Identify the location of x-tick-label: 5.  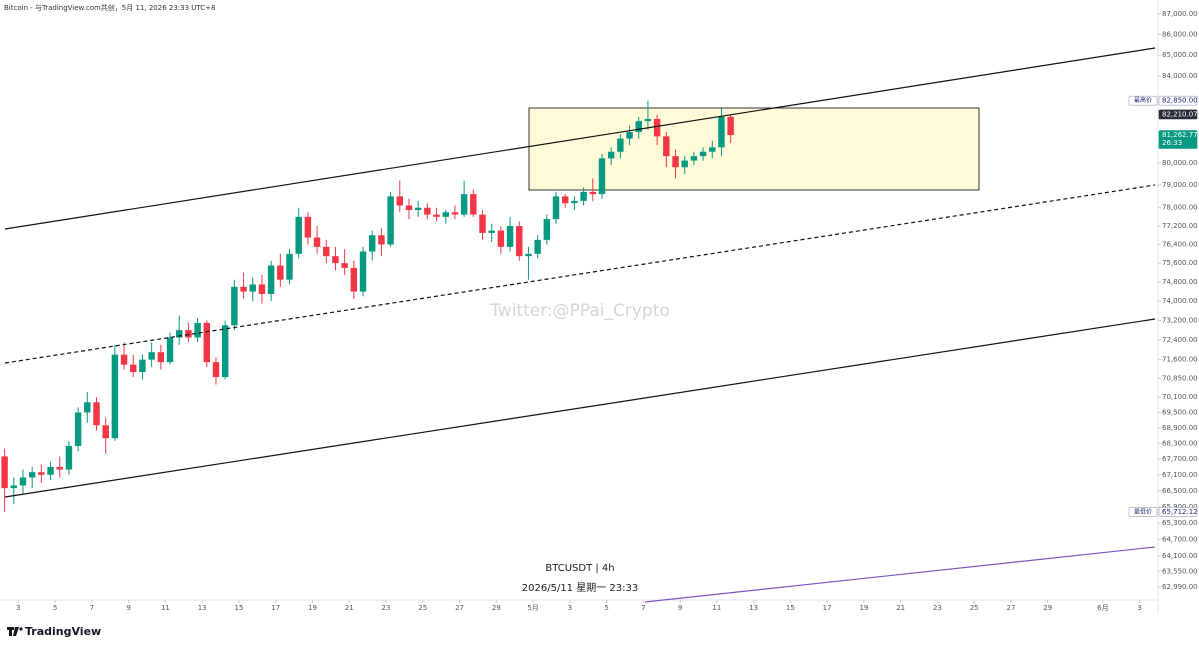
(606, 608).